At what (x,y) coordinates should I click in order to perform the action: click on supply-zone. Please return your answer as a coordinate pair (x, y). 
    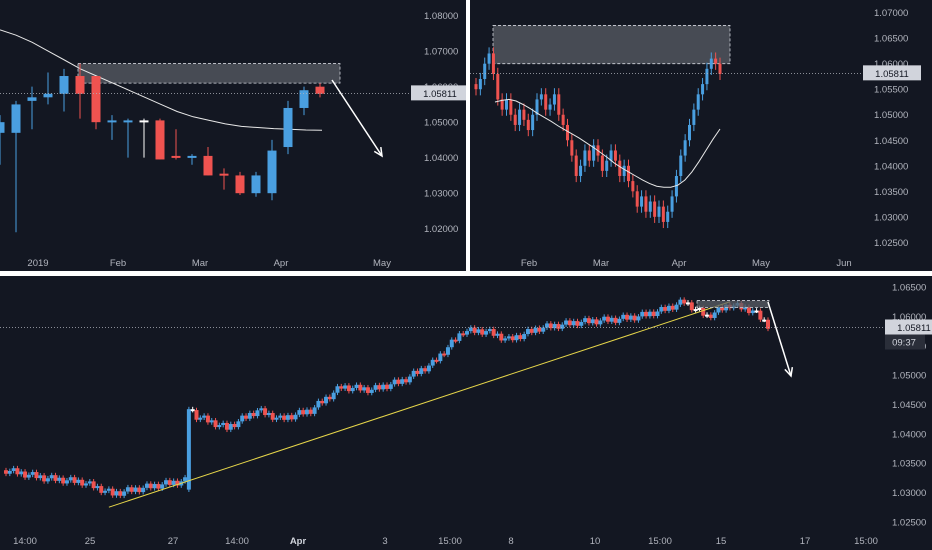
    Looking at the image, I should click on (733, 304).